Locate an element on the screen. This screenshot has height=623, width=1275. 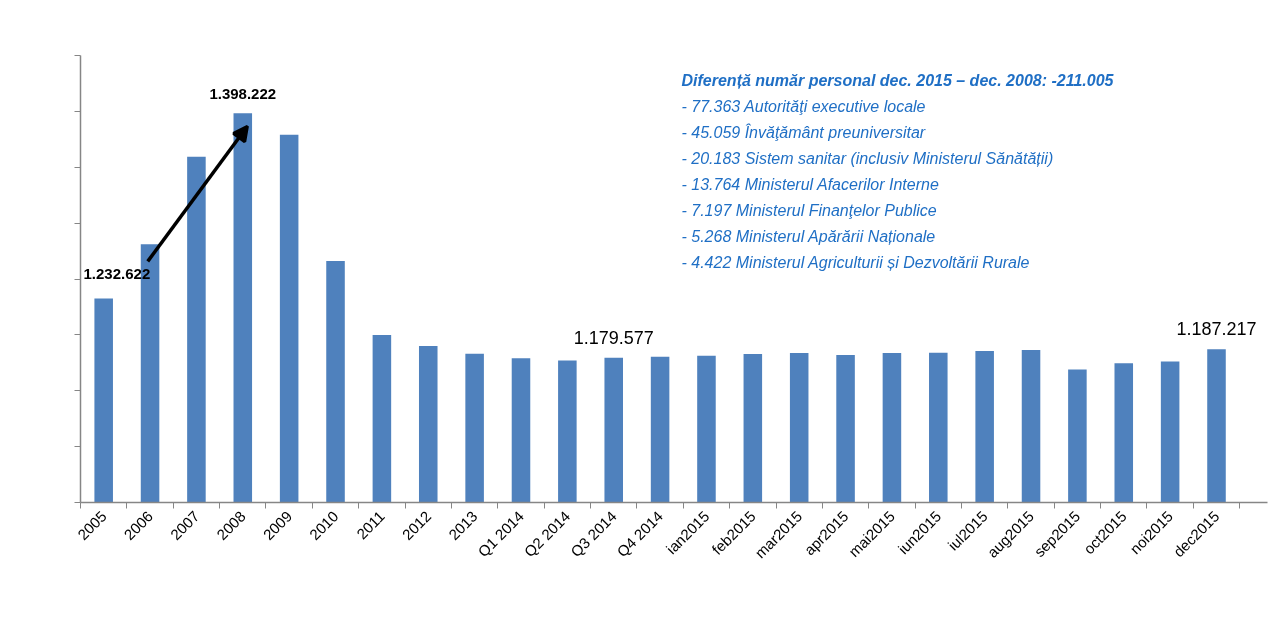
annotation: - 4.422 Ministerul Agriculturii și Dezvoltării Rurale is located at coordinates (855, 262).